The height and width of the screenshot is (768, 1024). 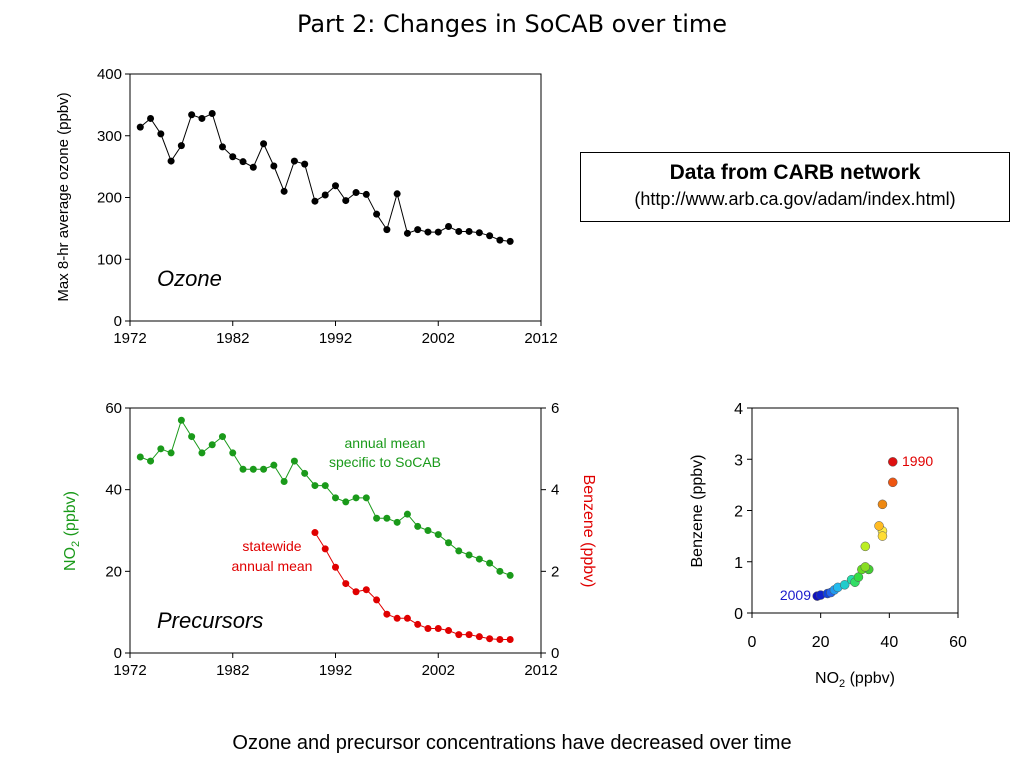 What do you see at coordinates (113, 571) in the screenshot?
I see `no2-y-tick-label: 20` at bounding box center [113, 571].